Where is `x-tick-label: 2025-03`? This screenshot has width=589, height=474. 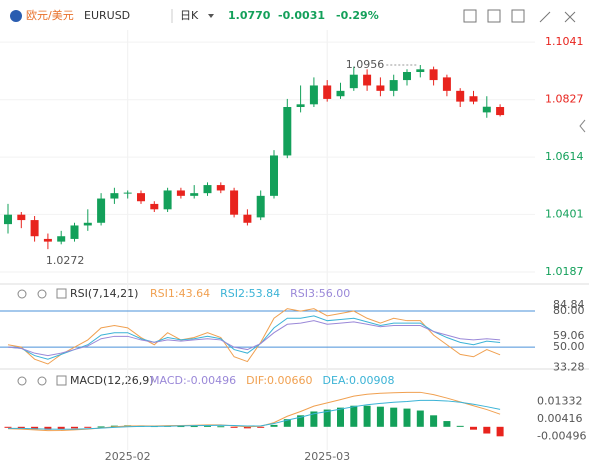
x-tick-label: 2025-03 is located at coordinates (327, 456).